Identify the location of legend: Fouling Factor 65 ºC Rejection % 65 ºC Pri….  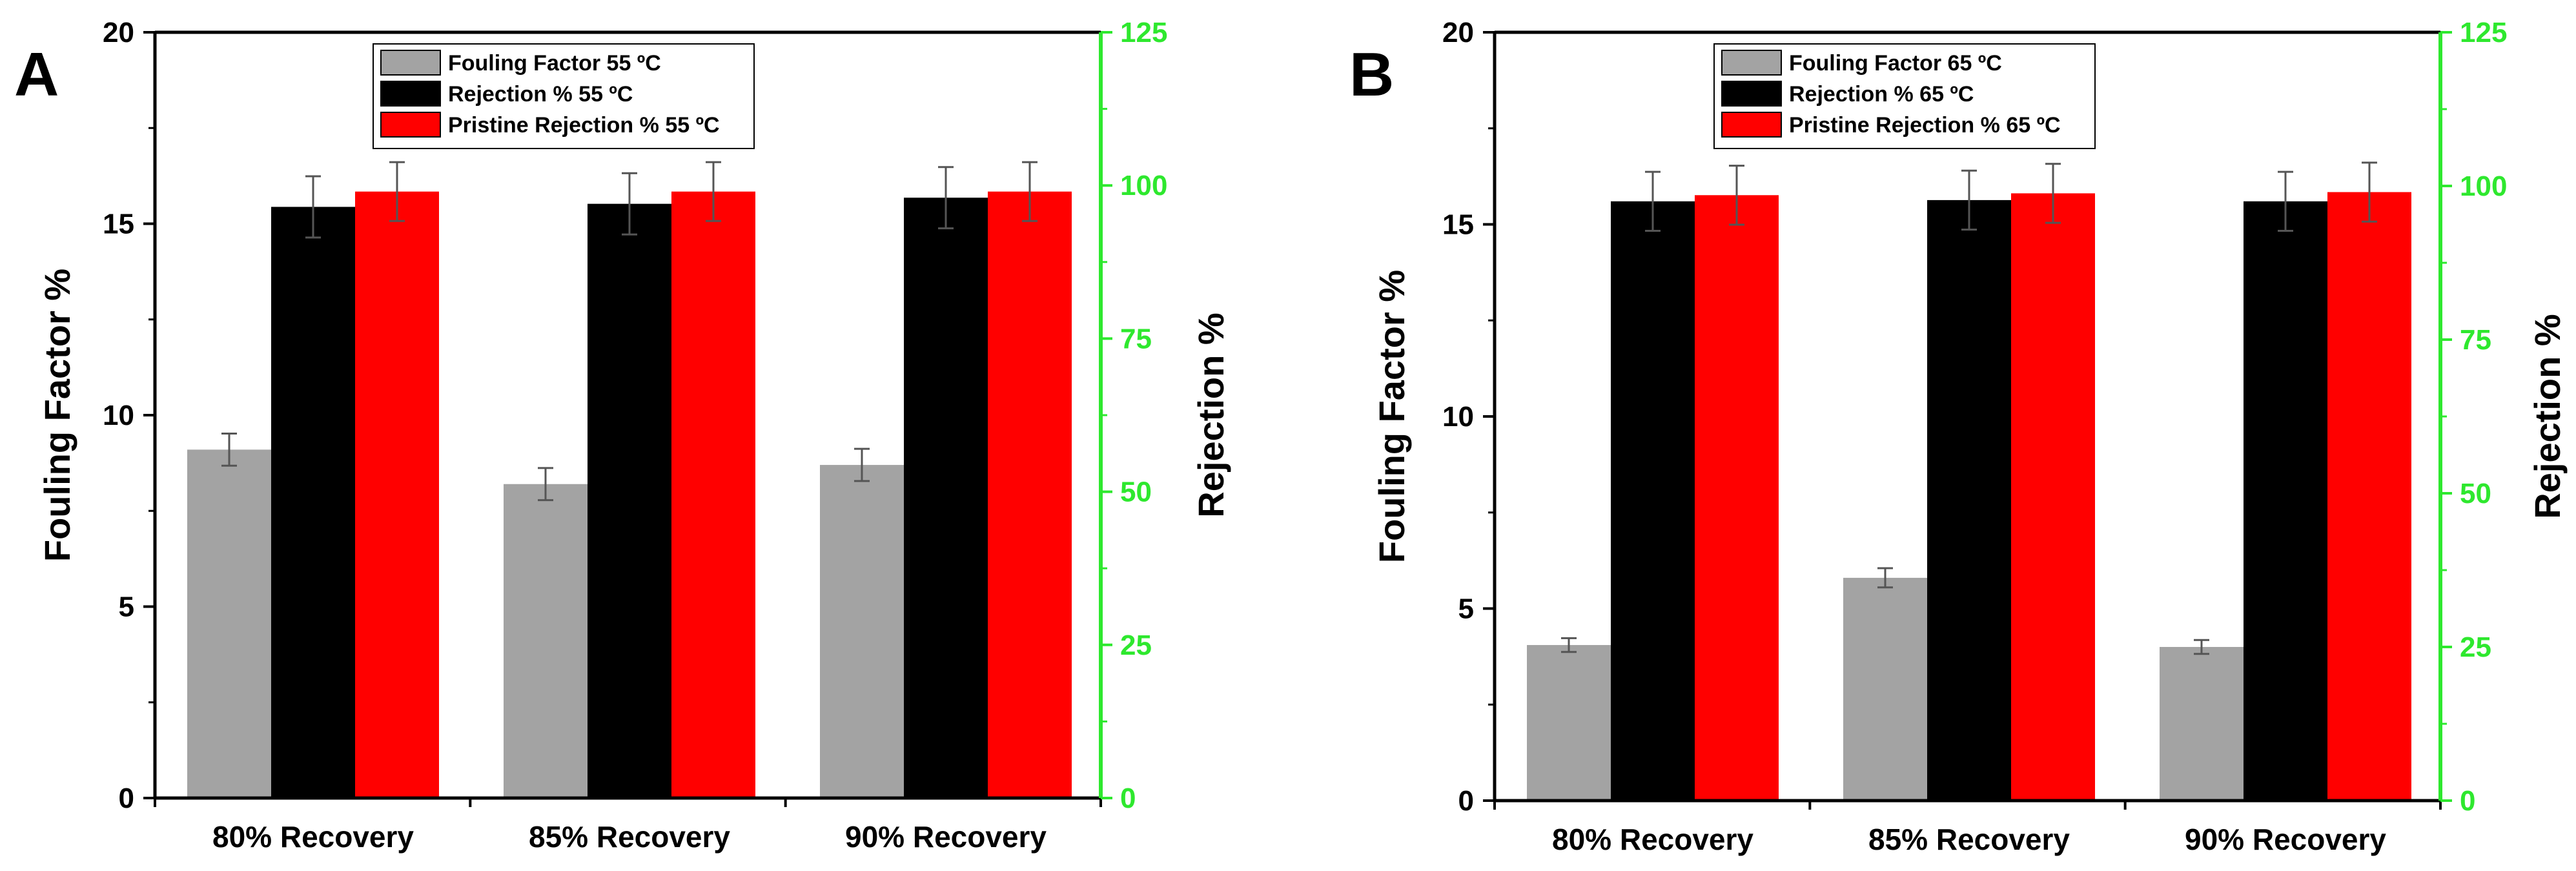
(1905, 96).